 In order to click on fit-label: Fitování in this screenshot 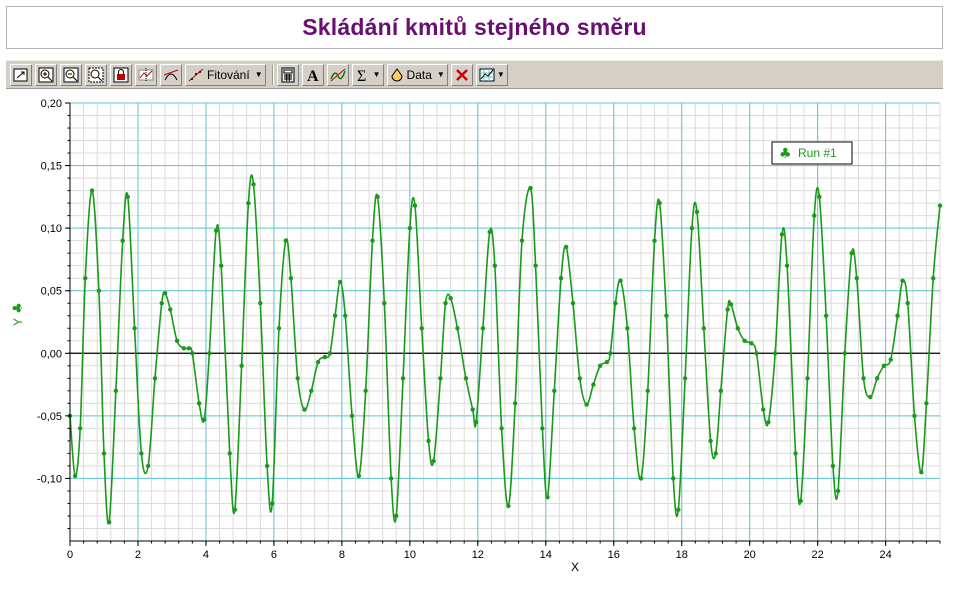, I will do `click(228, 74)`.